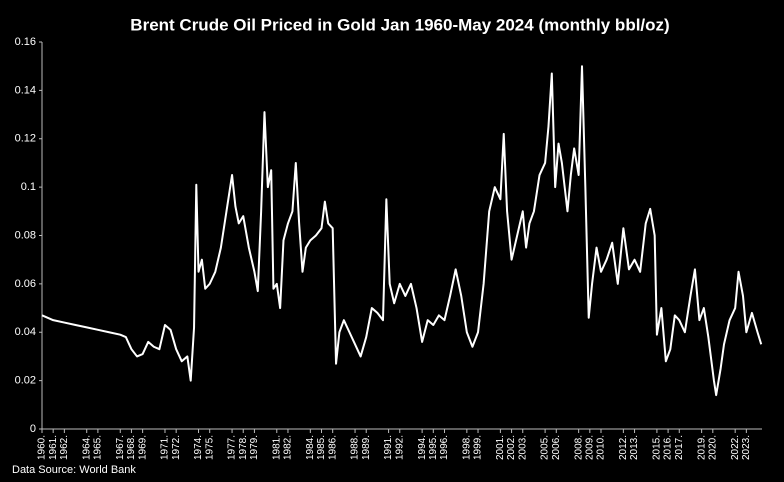 The height and width of the screenshot is (482, 784). I want to click on x-tick-label: 2001., so click(500, 447).